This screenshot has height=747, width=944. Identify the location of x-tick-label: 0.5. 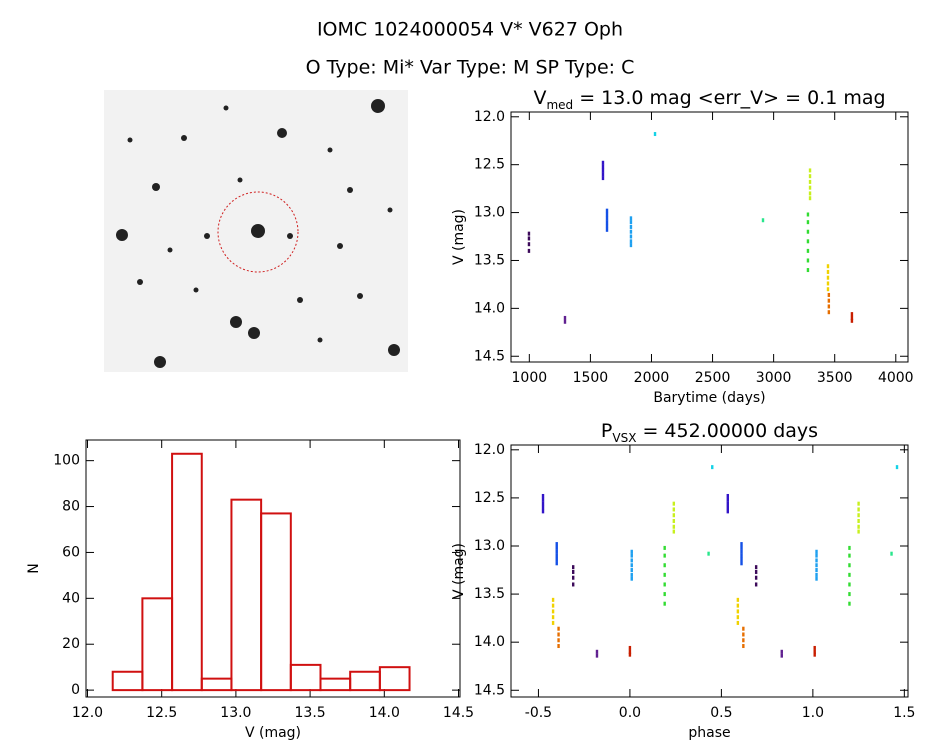
(721, 713).